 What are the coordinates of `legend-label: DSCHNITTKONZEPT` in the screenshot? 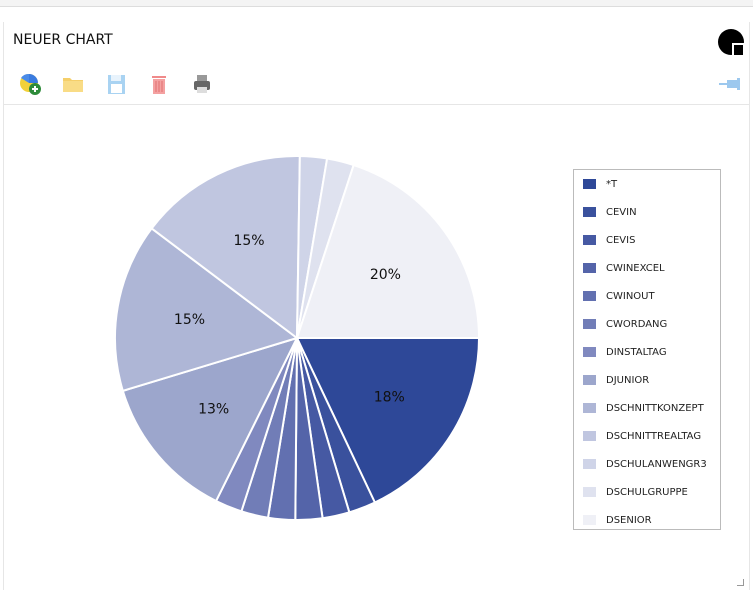 It's located at (655, 408).